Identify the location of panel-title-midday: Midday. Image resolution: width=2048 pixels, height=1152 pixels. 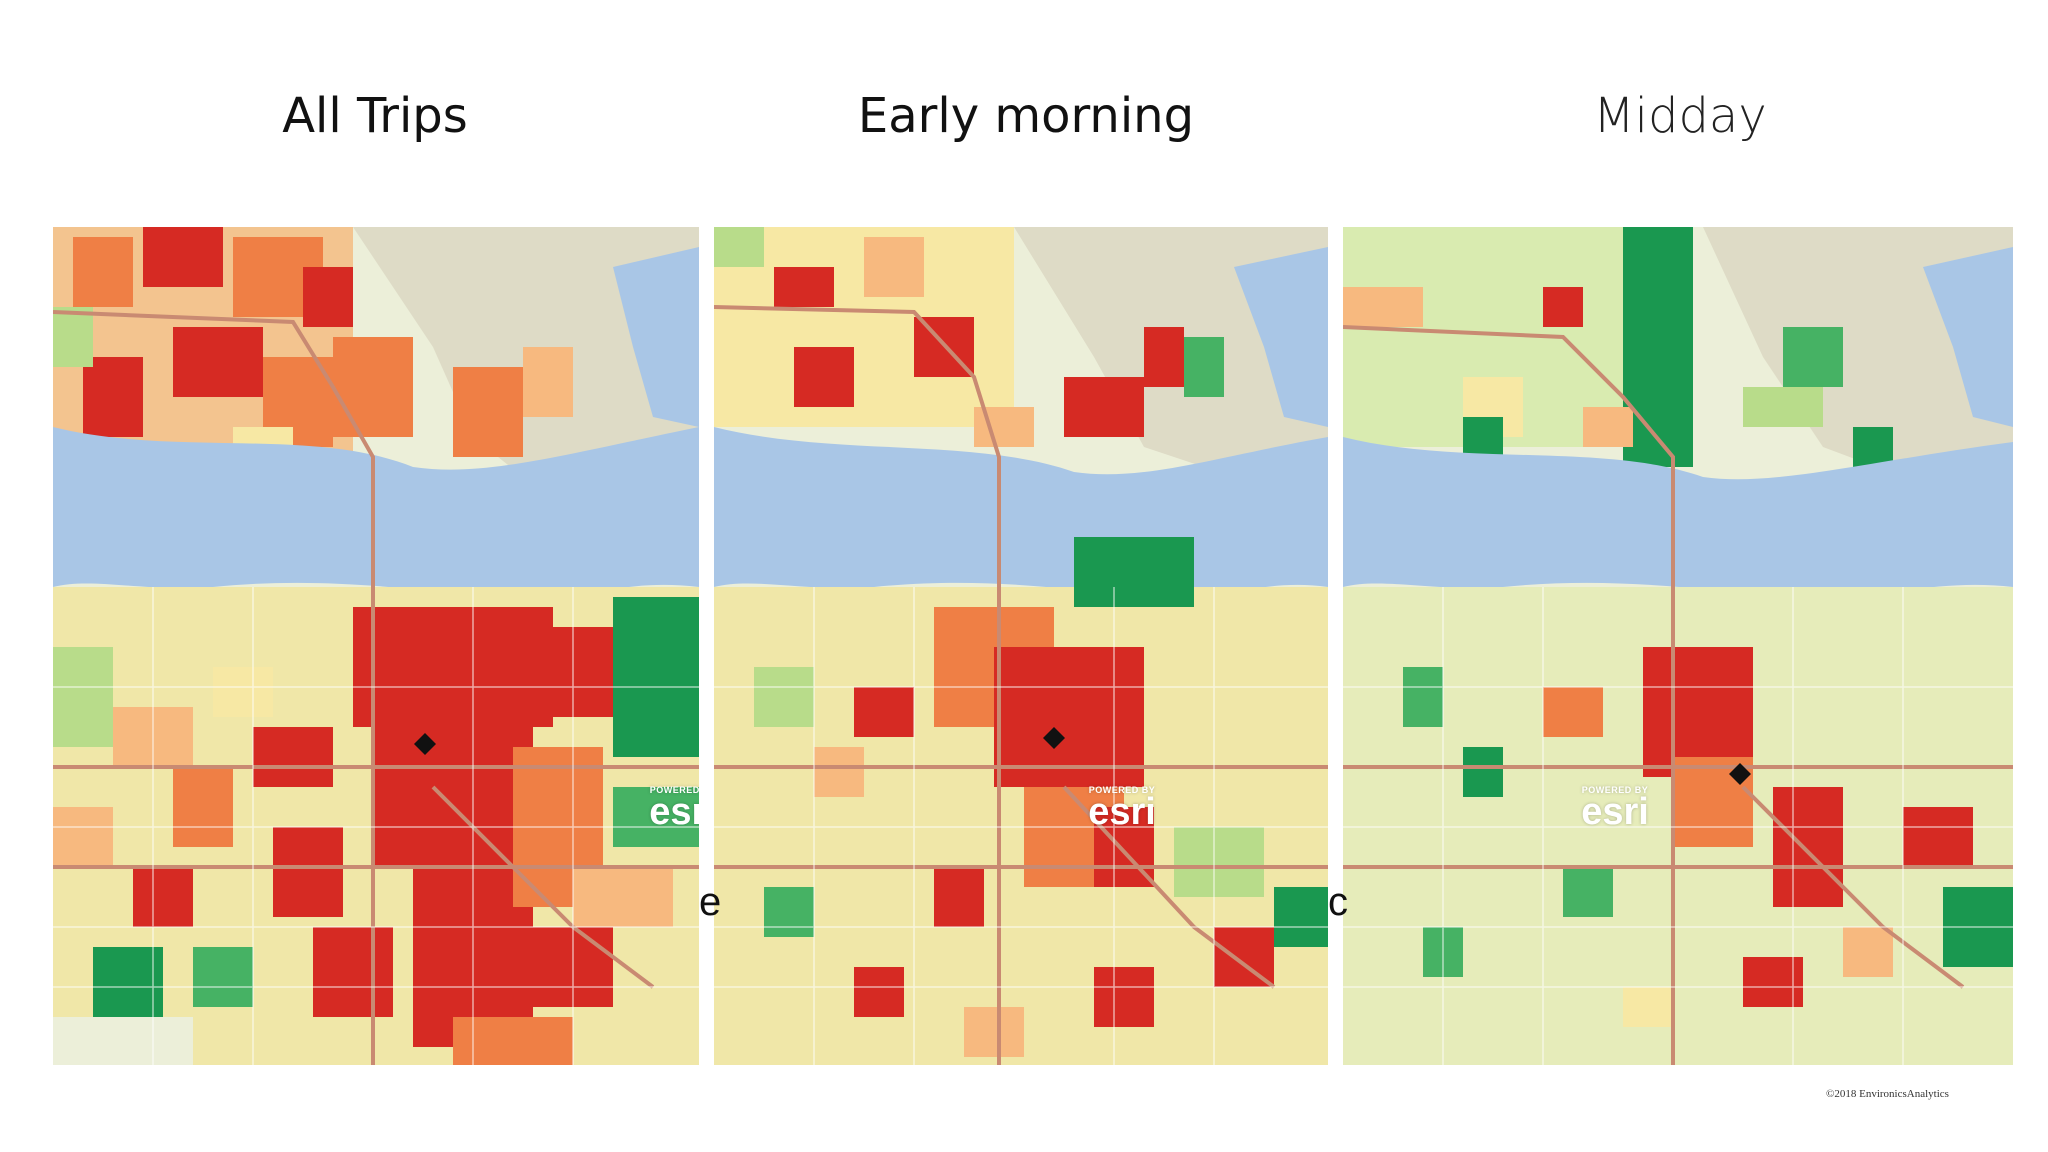
(1680, 116).